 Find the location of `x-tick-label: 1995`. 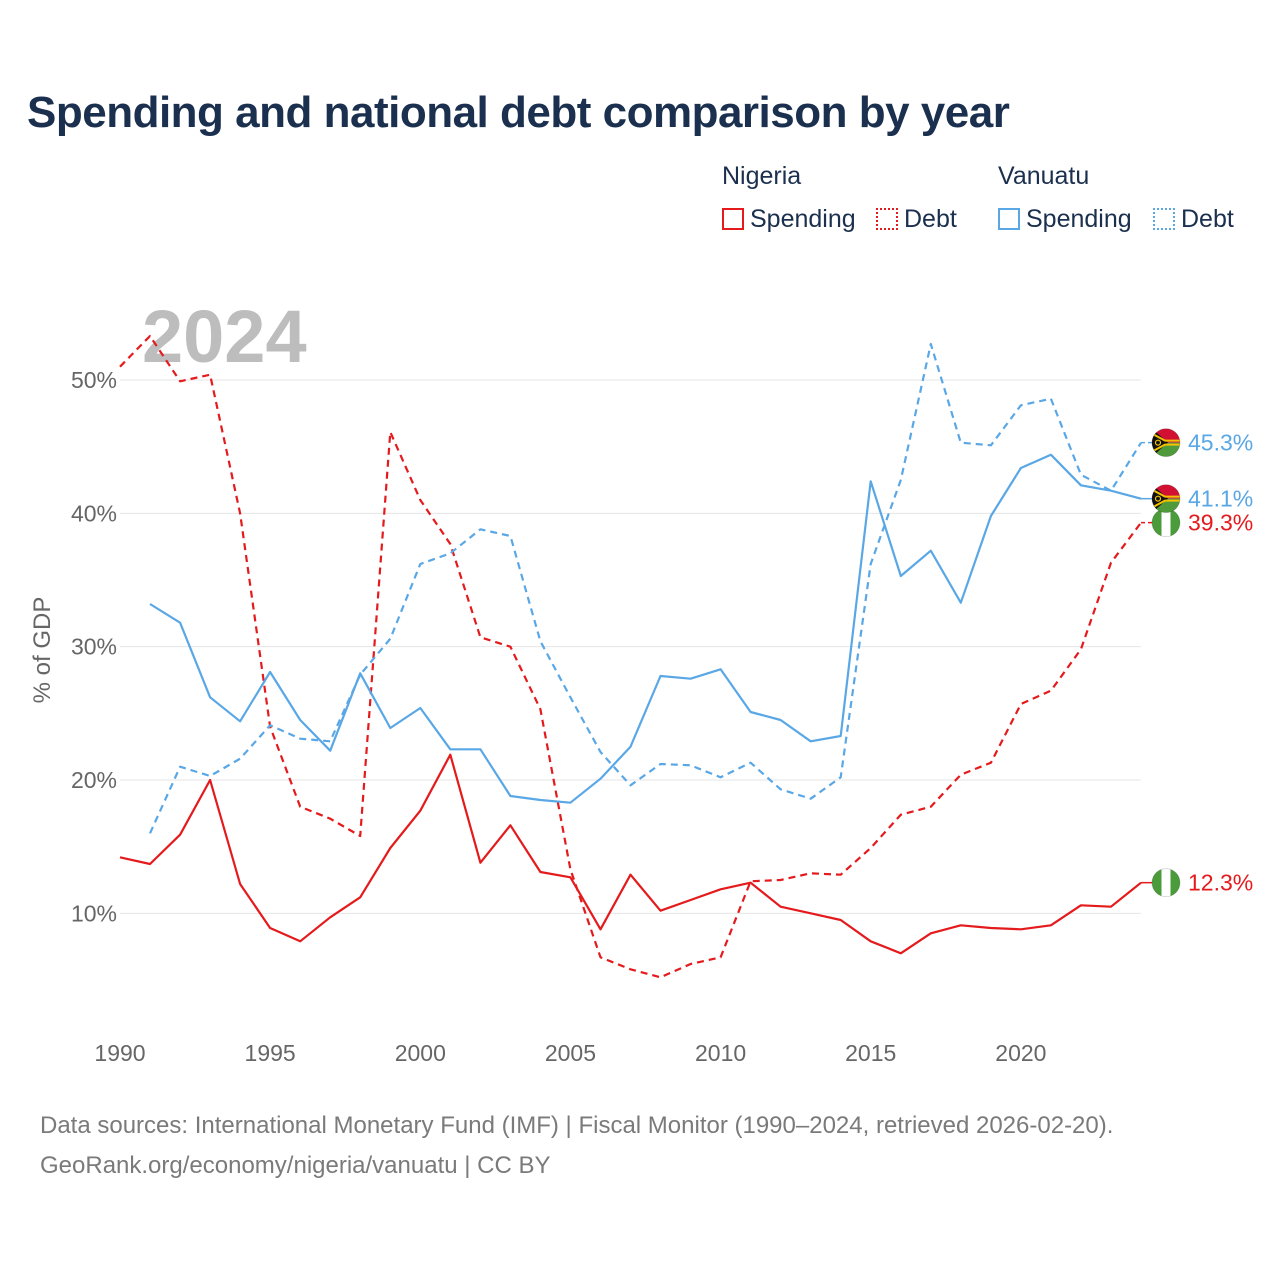

x-tick-label: 1995 is located at coordinates (270, 1053).